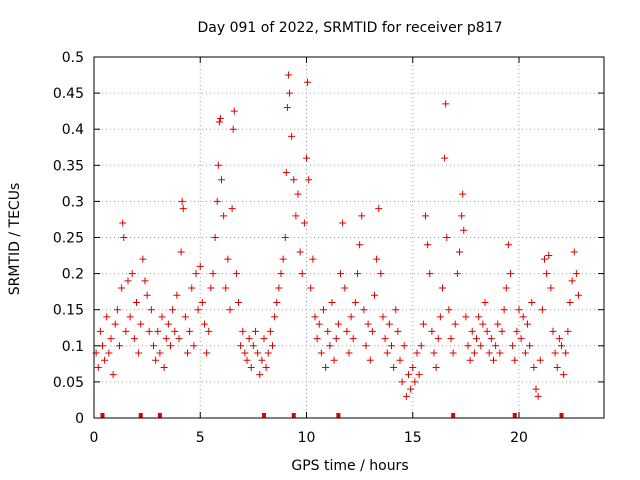 Image resolution: width=640 pixels, height=480 pixels. What do you see at coordinates (15, 239) in the screenshot?
I see `y-axis-label: SRMTID / TECUs` at bounding box center [15, 239].